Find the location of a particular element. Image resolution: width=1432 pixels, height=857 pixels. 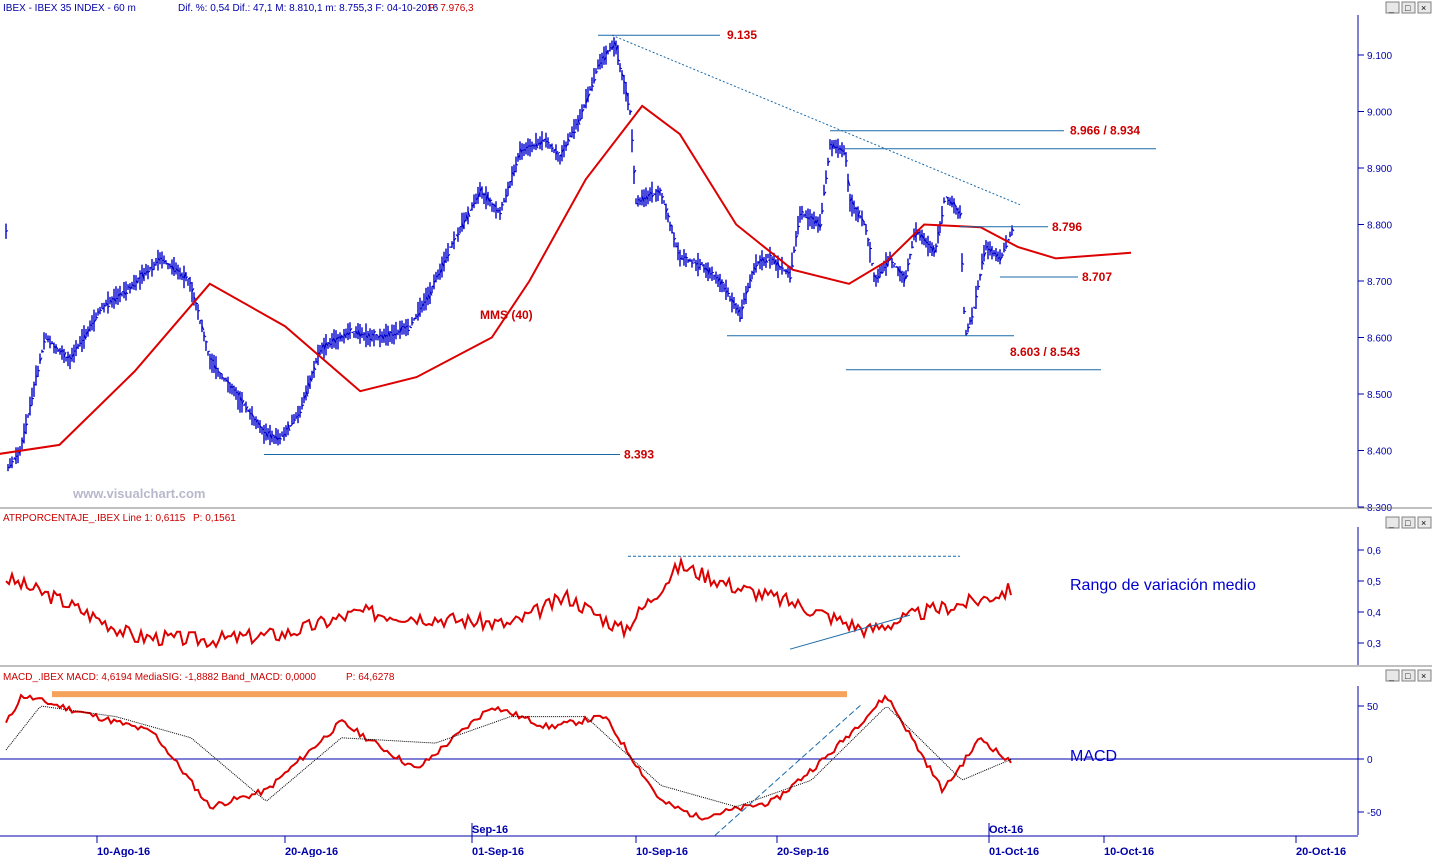

macd-top-band is located at coordinates (449, 694).